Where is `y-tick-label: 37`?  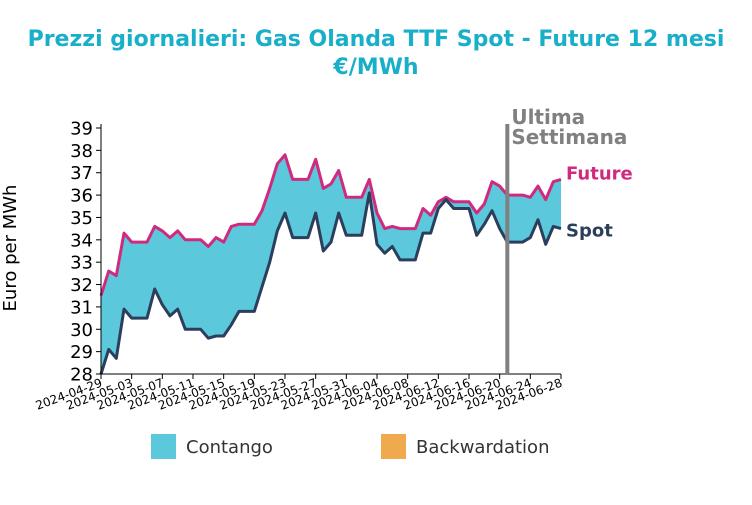
y-tick-label: 37 is located at coordinates (81, 173).